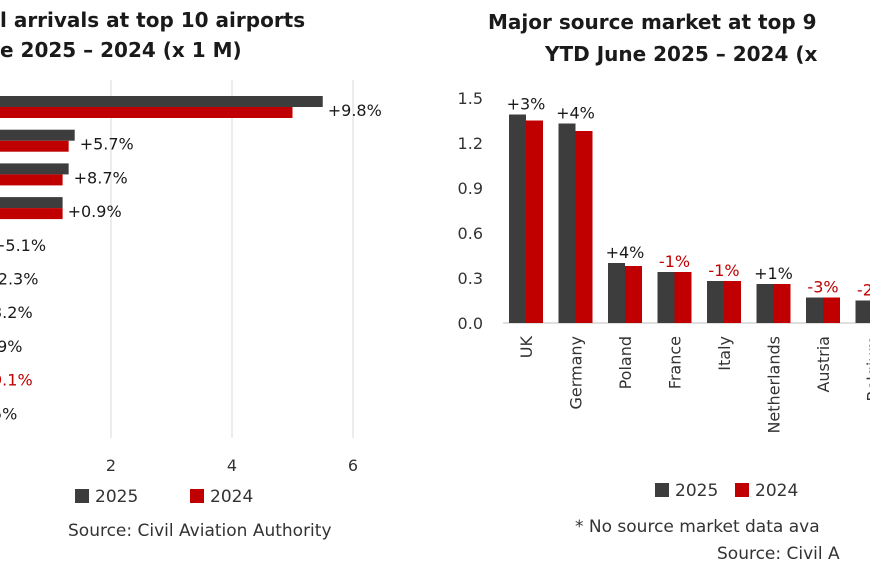 The width and height of the screenshot is (870, 577). Describe the element at coordinates (470, 211) in the screenshot. I see `right-y-ticks: 1.5 1.2 0.9 0.6 0.3 0.0` at that location.